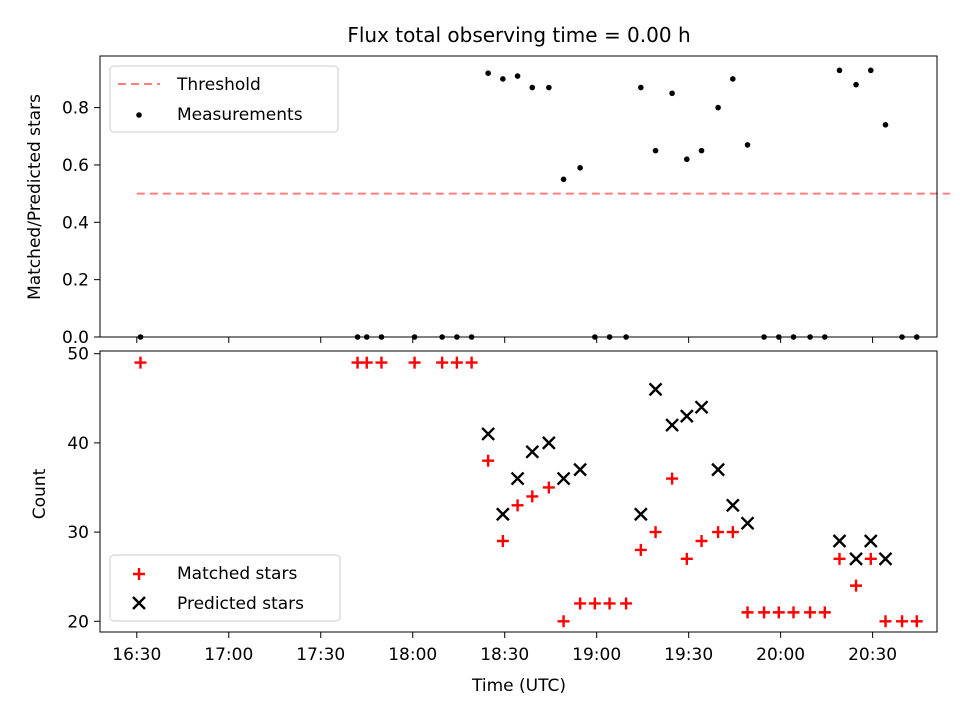 The image size is (960, 720). What do you see at coordinates (75, 166) in the screenshot?
I see `top-y-tick-label: 0.6` at bounding box center [75, 166].